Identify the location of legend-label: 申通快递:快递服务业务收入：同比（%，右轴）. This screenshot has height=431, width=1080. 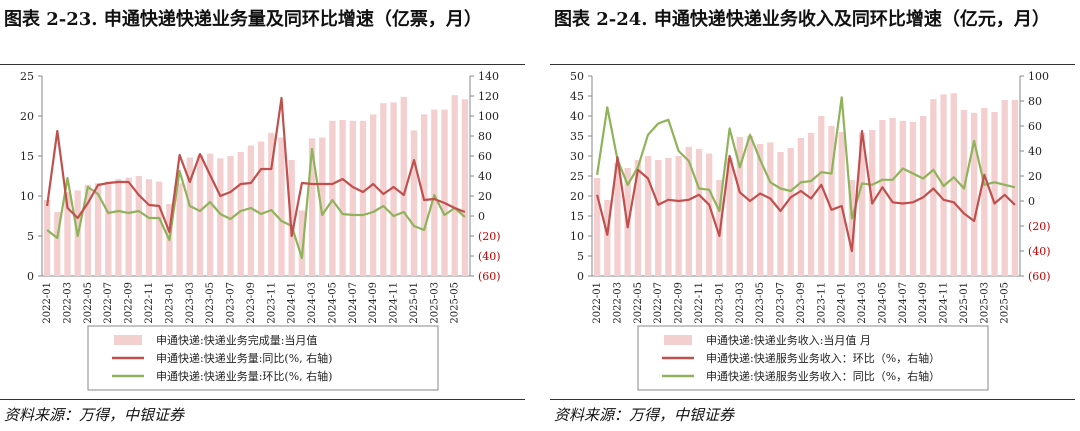
(823, 376).